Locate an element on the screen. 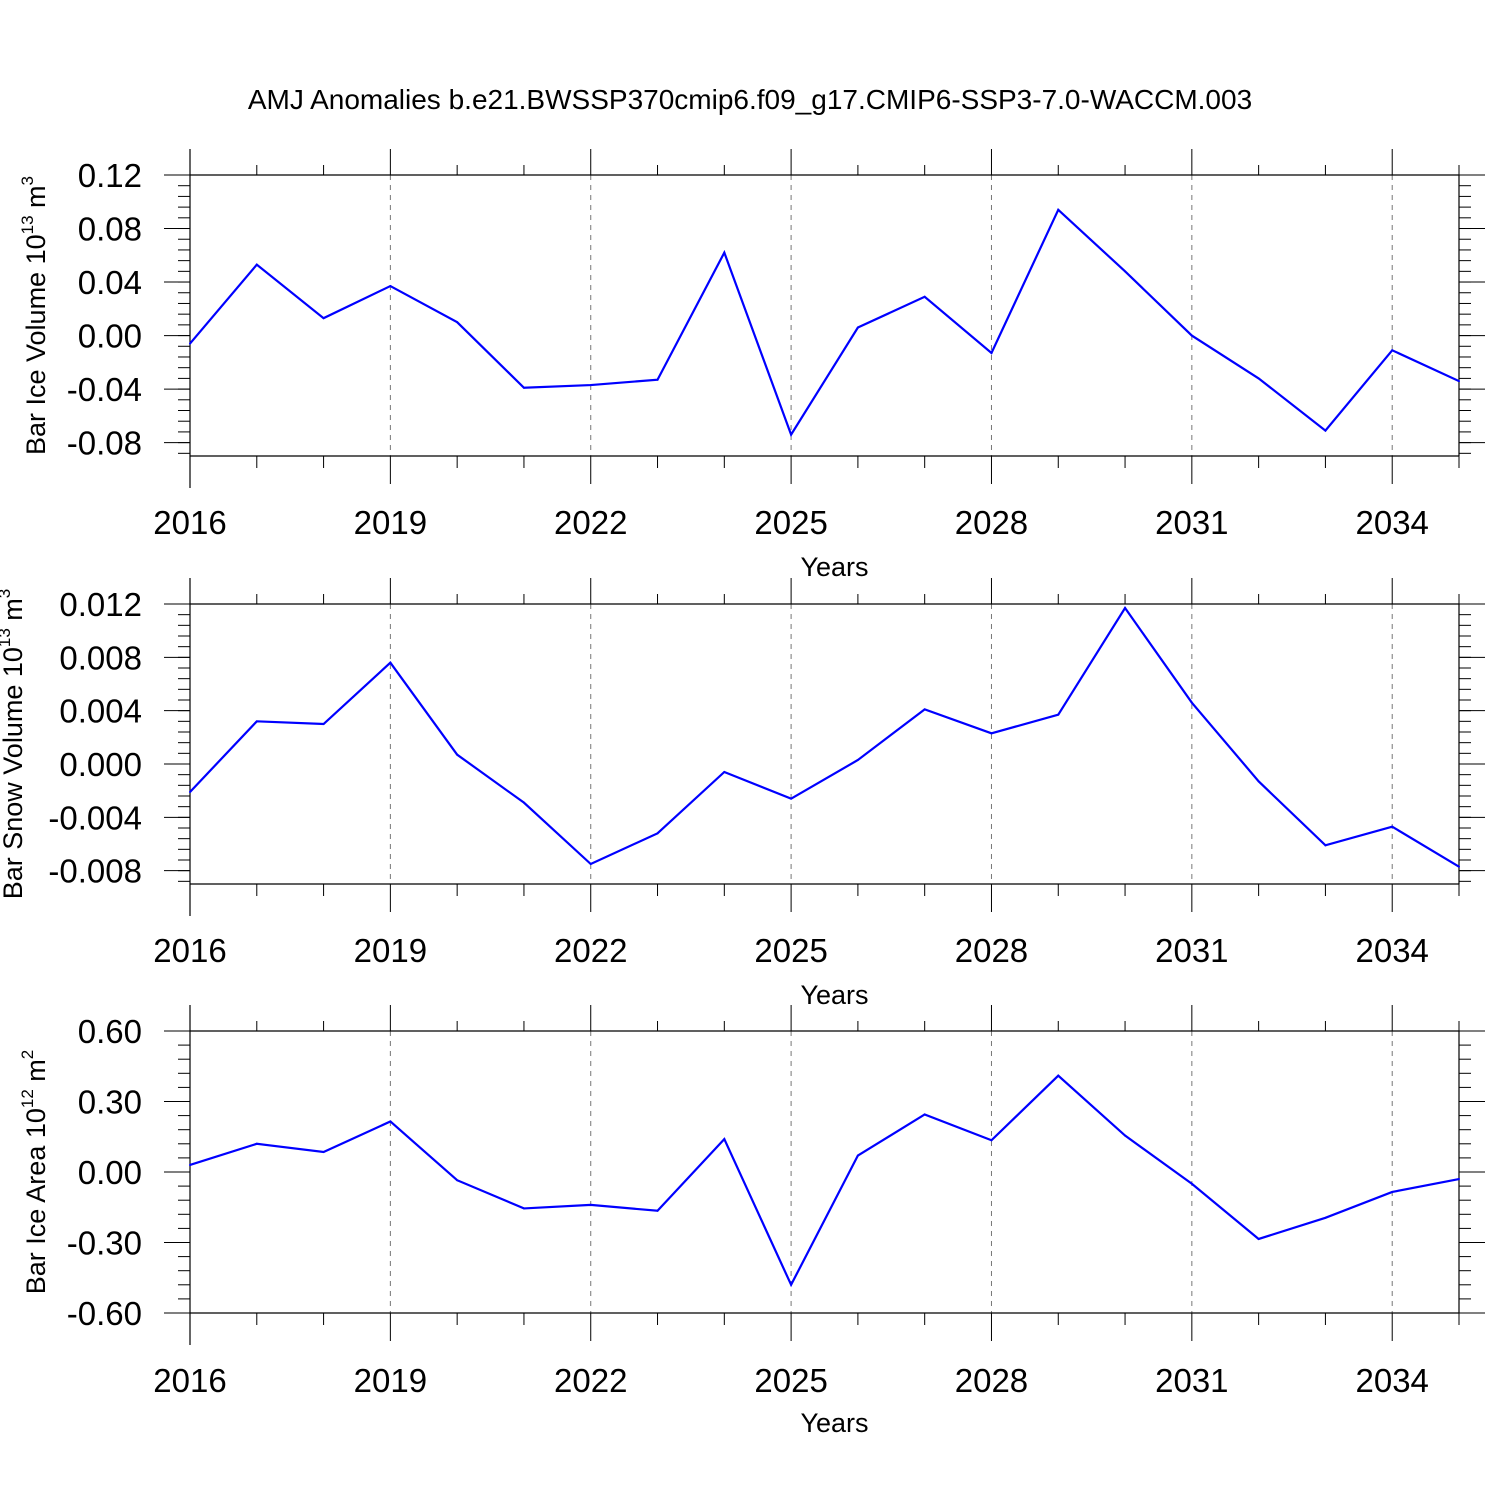 This screenshot has height=1500, width=1500. y-tick-label: -0.30 is located at coordinates (104, 1243).